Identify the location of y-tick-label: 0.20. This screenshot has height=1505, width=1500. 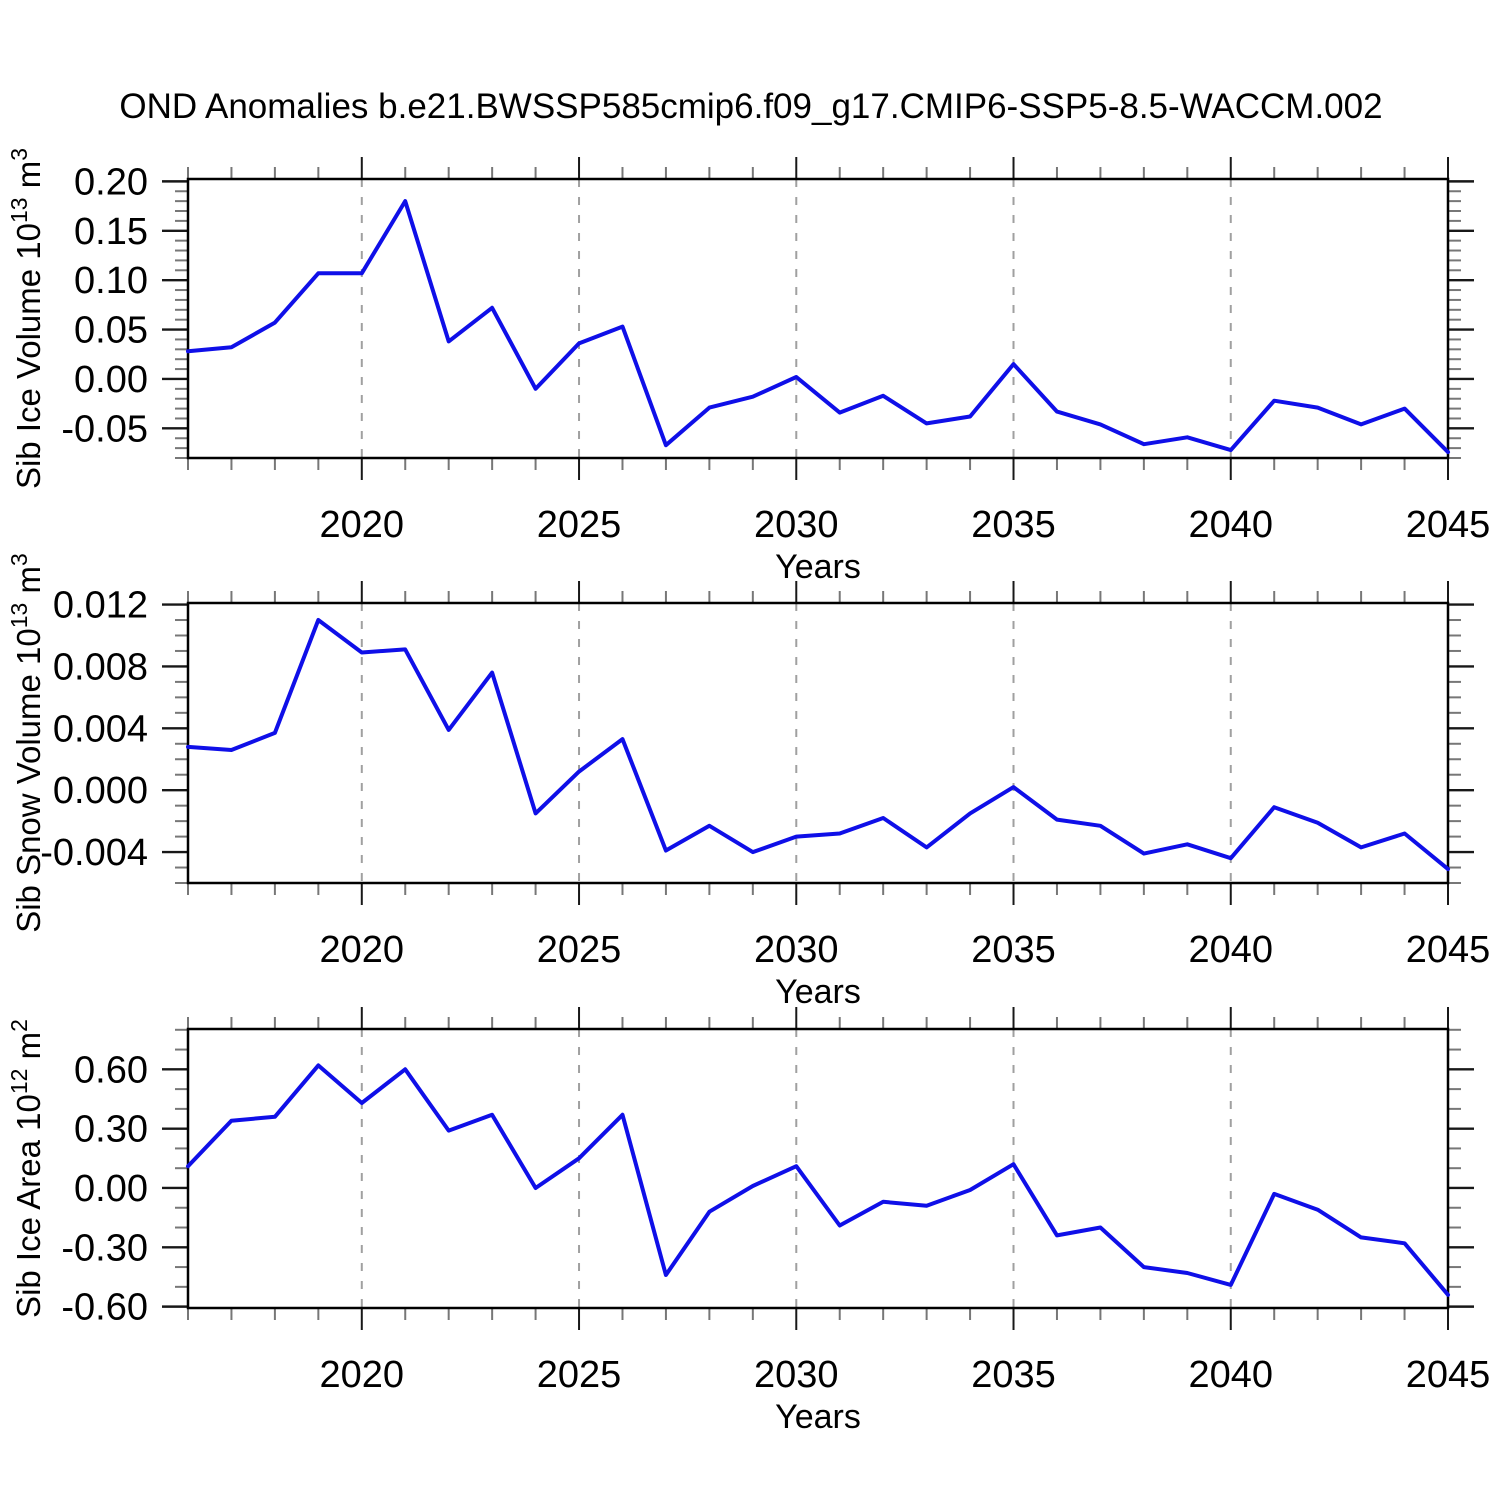
(111, 182).